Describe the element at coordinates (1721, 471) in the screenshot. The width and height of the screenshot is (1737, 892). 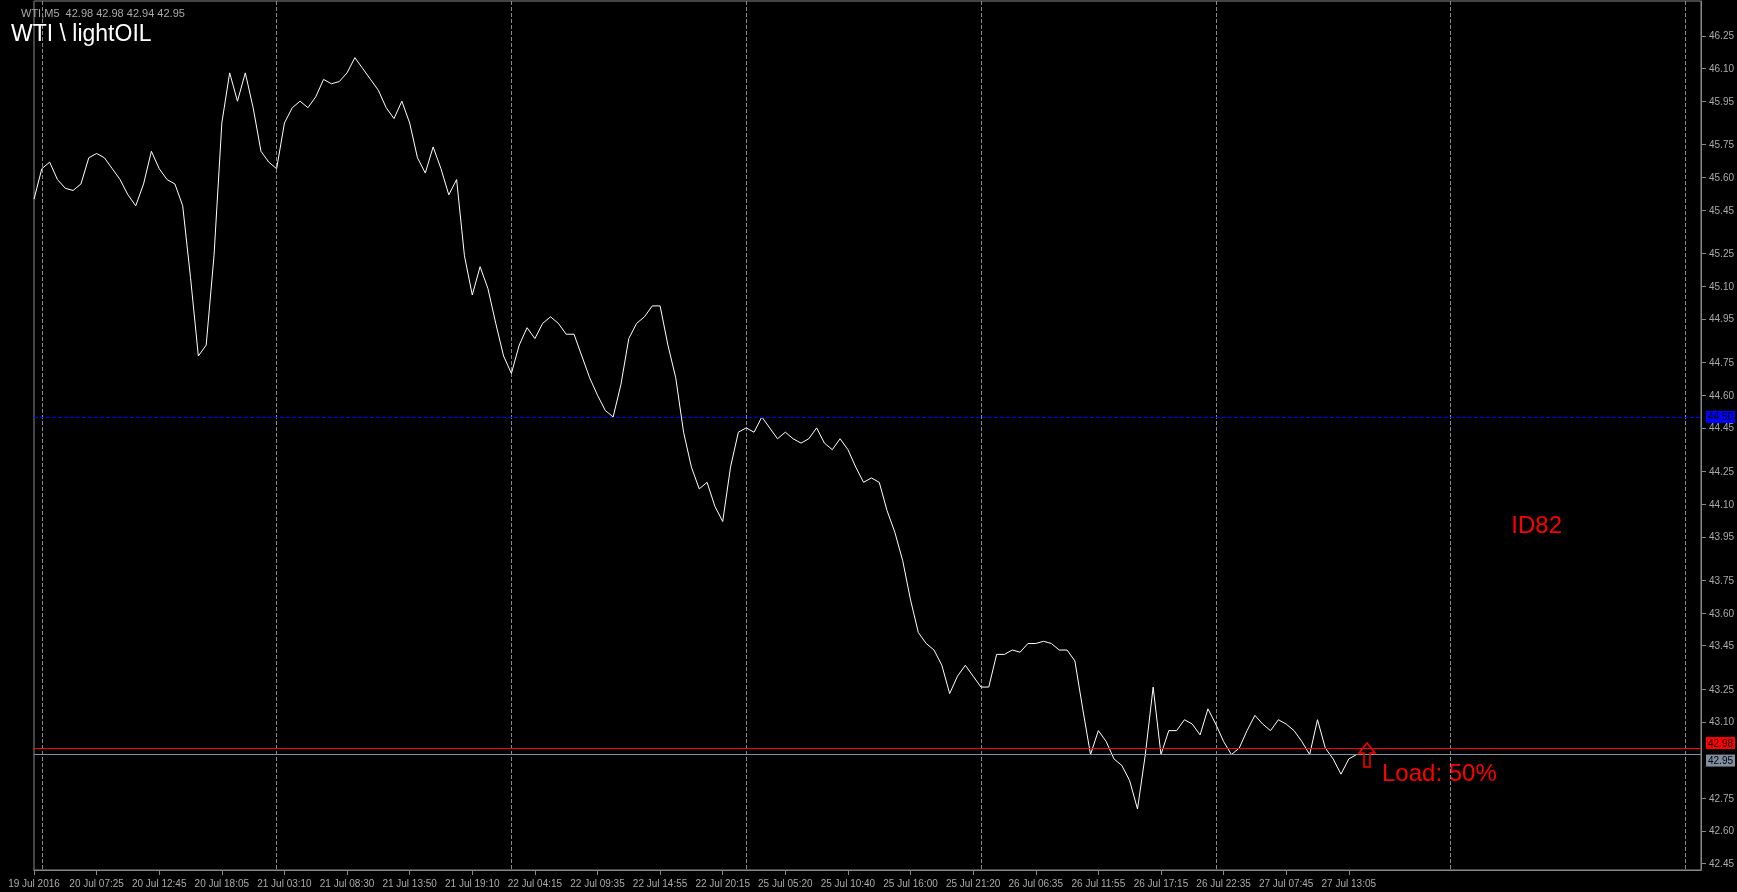
I see `y-tick-label: 44.25` at that location.